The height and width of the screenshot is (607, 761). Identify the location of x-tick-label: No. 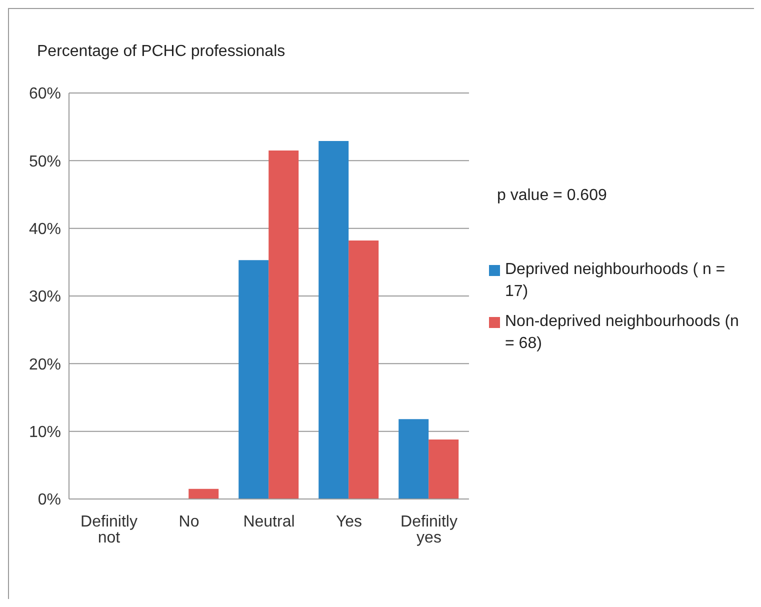
(189, 521).